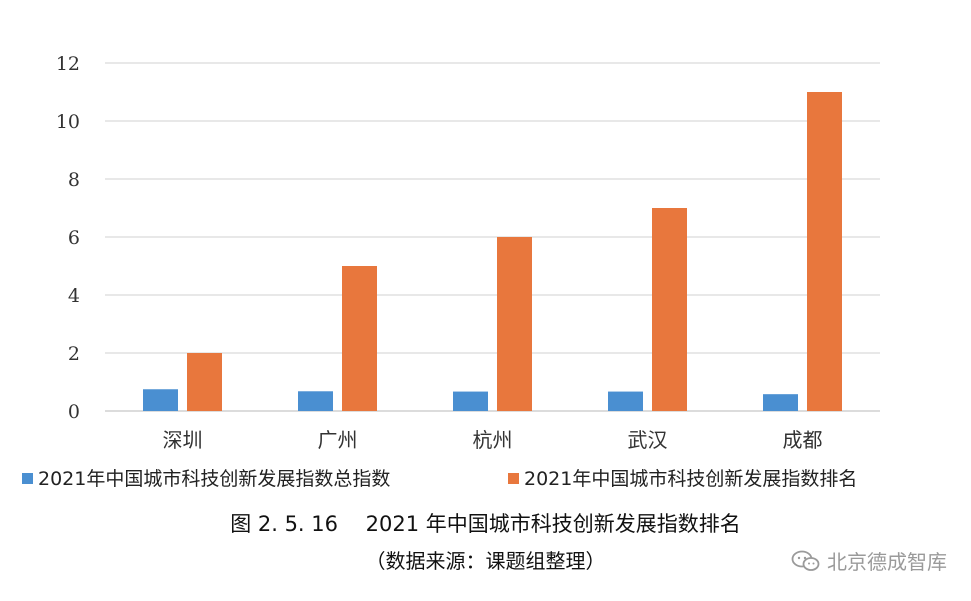 The image size is (971, 601). Describe the element at coordinates (338, 440) in the screenshot. I see `x-category-label: 广州` at that location.